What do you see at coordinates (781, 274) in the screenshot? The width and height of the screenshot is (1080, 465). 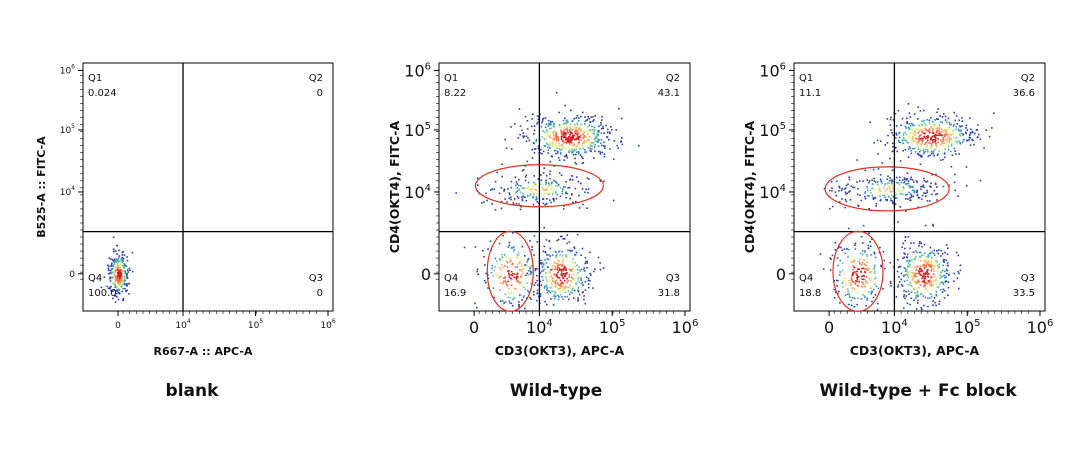 I see `y-tick-label: 0` at bounding box center [781, 274].